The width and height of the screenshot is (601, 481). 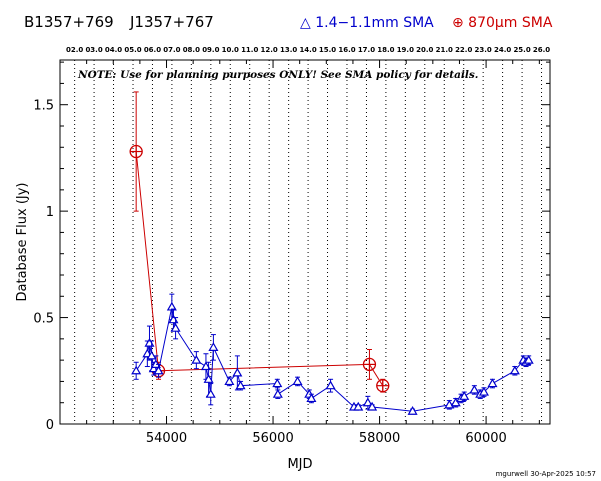 I want to click on legend-red-series: ⊕ 870μm SMA, so click(x=502, y=23).